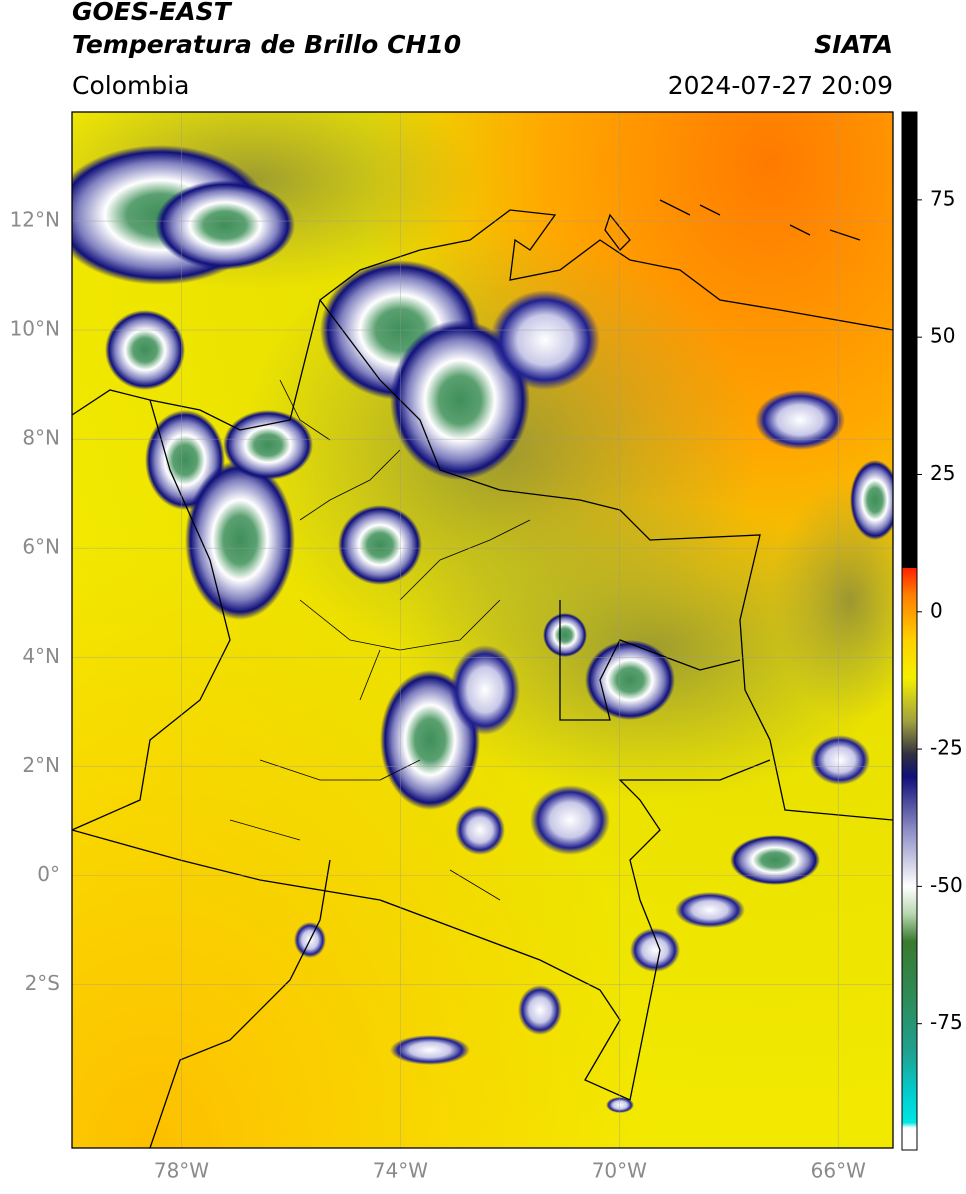 This screenshot has height=1194, width=966. I want to click on y-tick-label: 6°N, so click(41, 547).